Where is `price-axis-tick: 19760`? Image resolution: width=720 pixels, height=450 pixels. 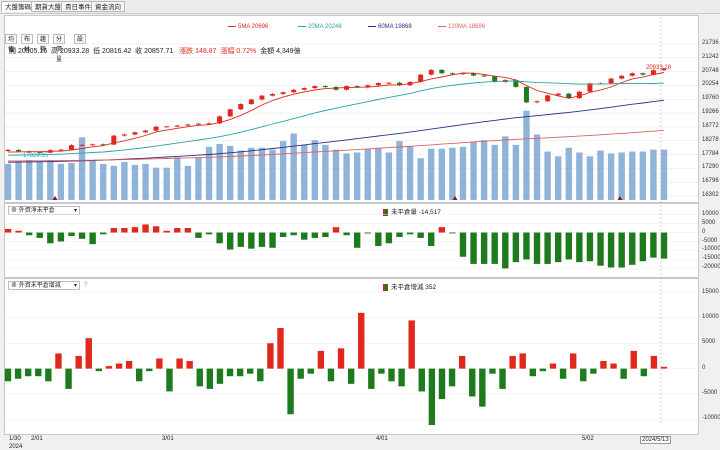
price-axis-tick: 19760 is located at coordinates (710, 98).